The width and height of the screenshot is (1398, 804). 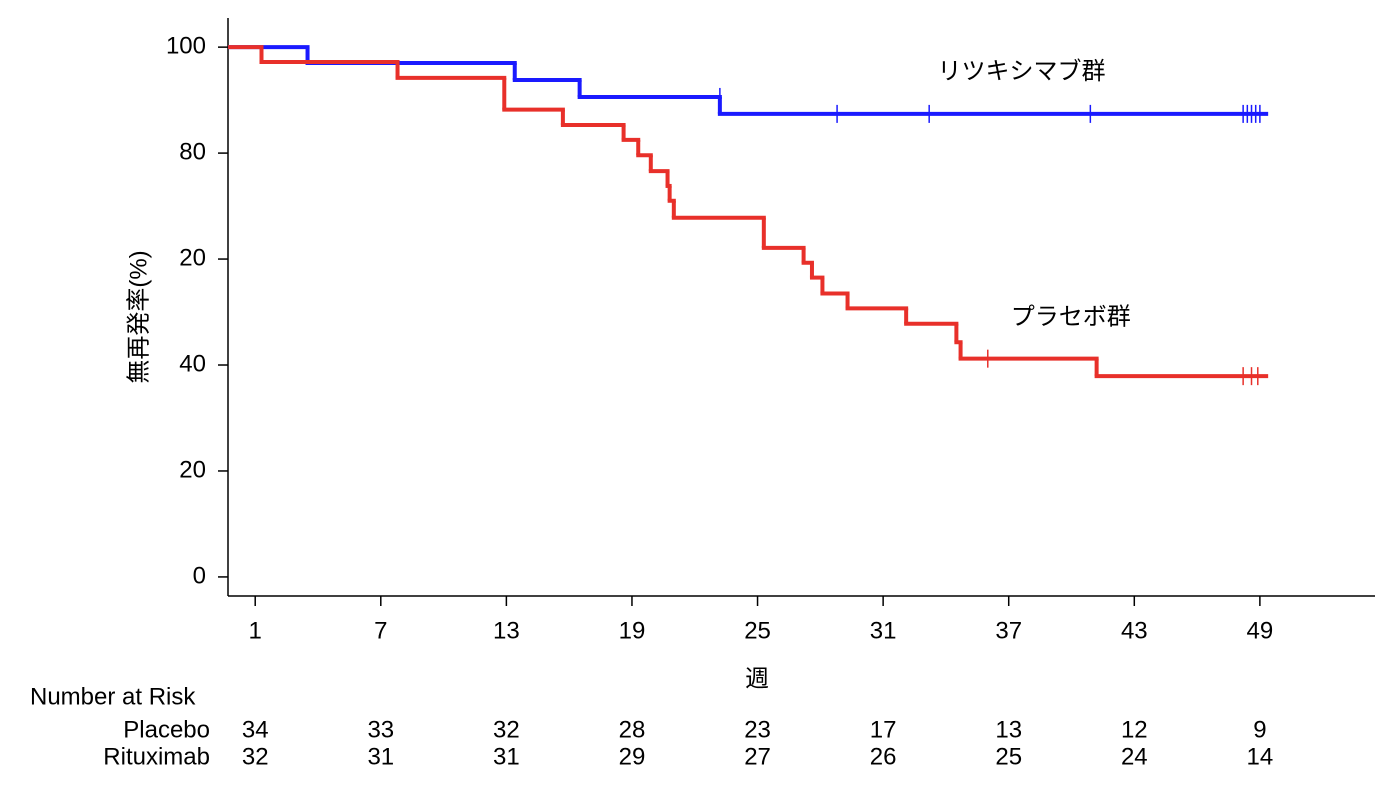 What do you see at coordinates (757, 756) in the screenshot?
I see `risk-count: 27` at bounding box center [757, 756].